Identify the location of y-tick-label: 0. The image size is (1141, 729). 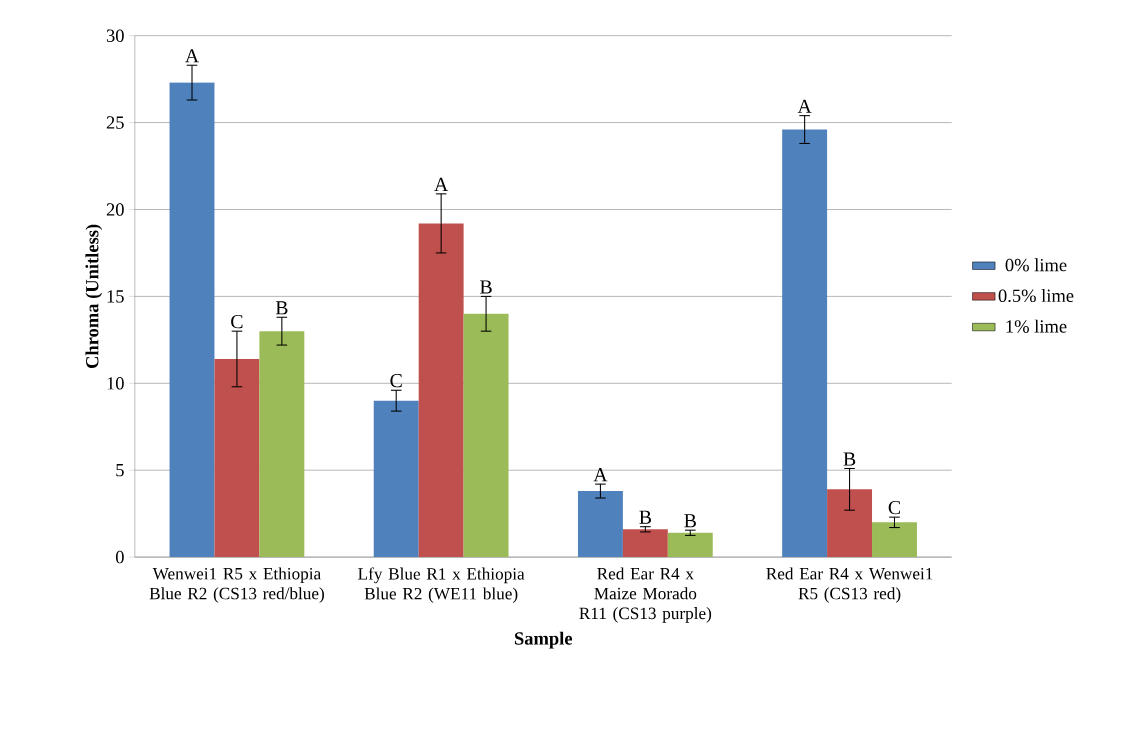
(119, 557).